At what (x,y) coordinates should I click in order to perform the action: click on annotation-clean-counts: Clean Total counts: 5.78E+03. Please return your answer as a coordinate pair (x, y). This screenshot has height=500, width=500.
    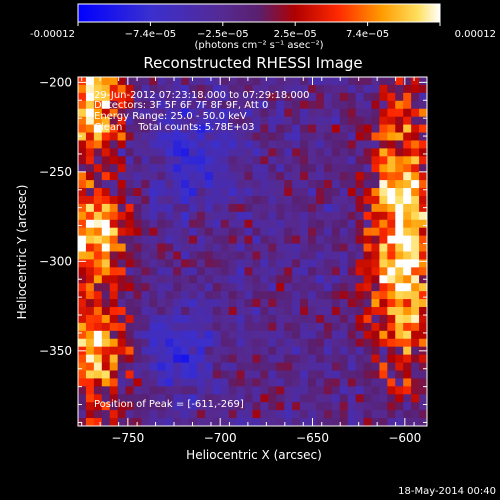
    Looking at the image, I should click on (174, 127).